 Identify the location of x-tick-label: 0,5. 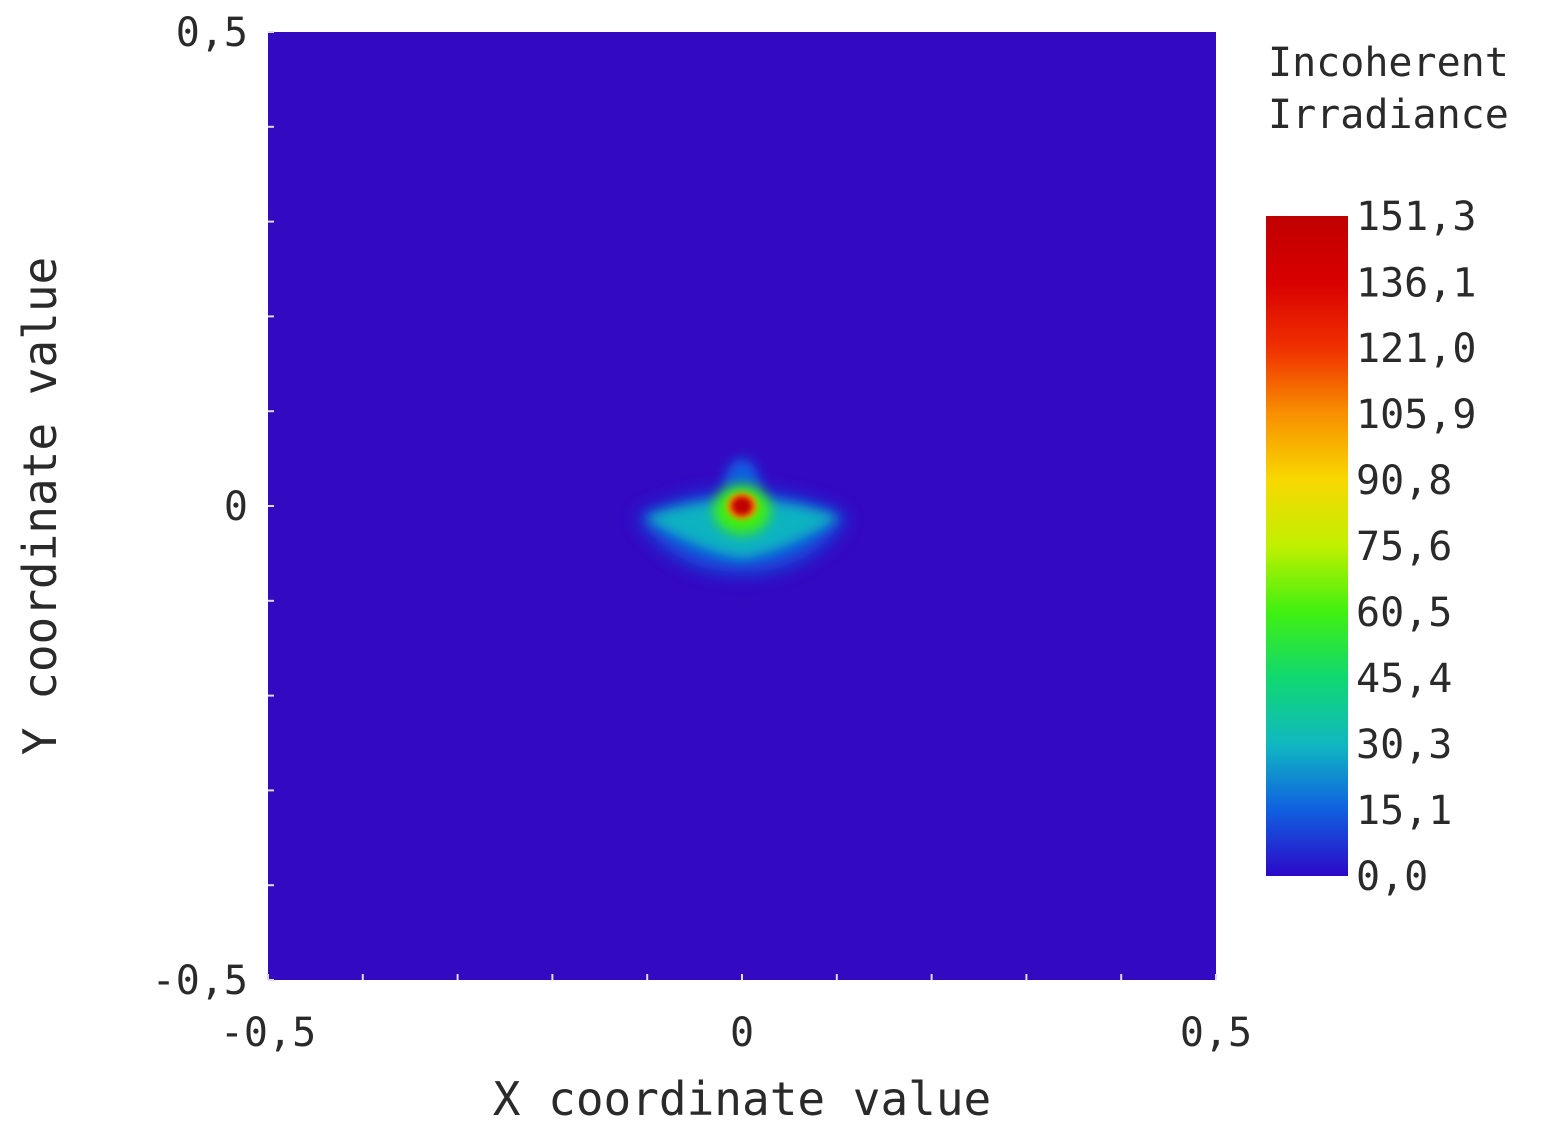
(1216, 1033).